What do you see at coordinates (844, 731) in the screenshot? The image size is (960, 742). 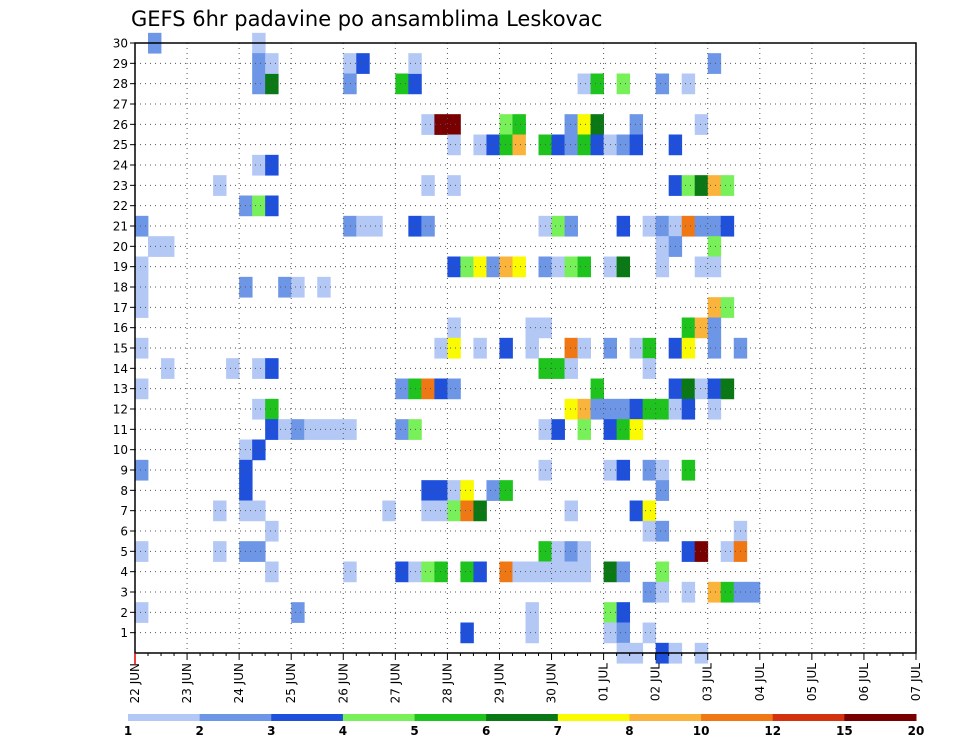 I see `colorbar-label-15: 15` at bounding box center [844, 731].